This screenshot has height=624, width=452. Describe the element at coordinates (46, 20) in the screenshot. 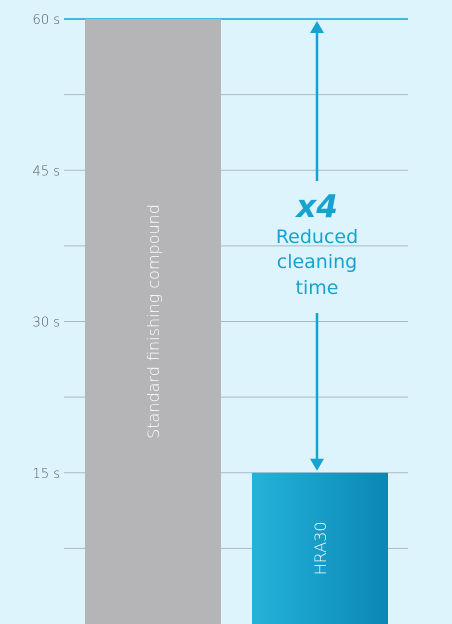

I see `y-tick-label: 60 s` at that location.